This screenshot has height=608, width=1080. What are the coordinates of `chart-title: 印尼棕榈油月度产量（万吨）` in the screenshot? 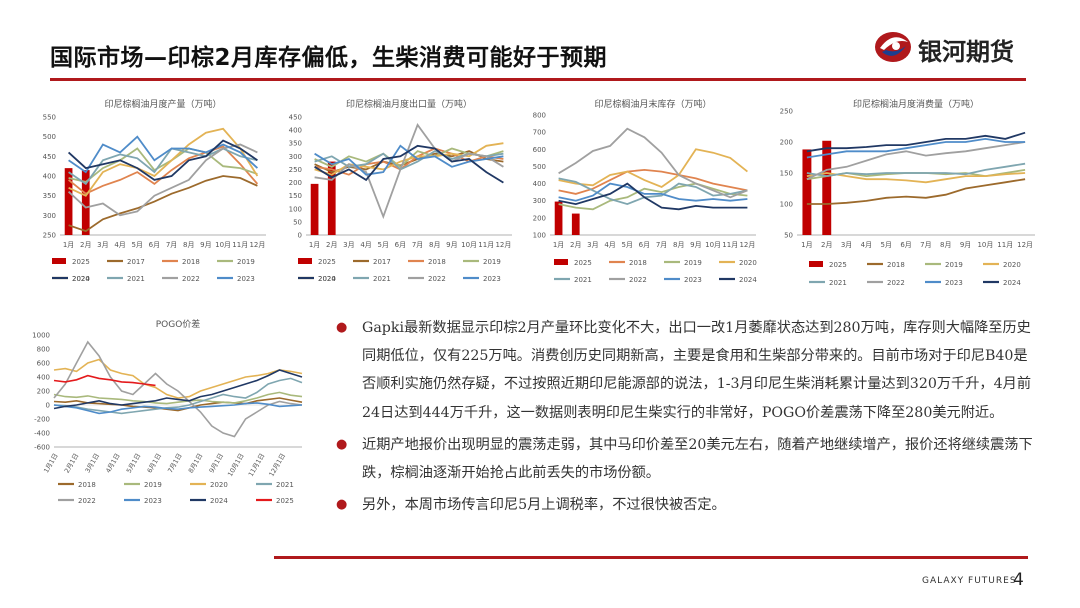 It's located at (162, 104).